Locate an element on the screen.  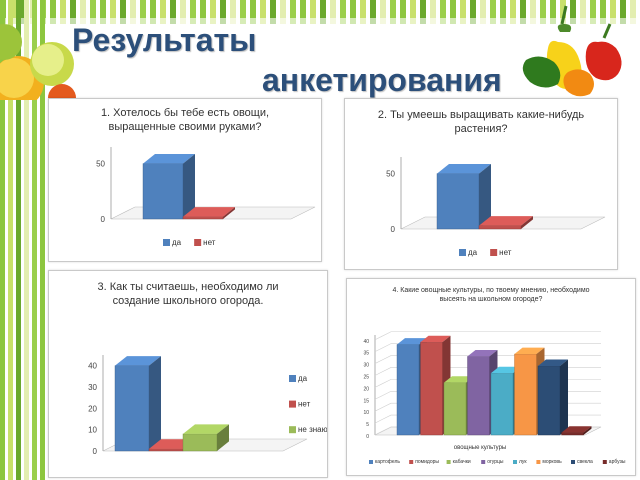
chart-plot: 0 10 20 30 40 да нет не знаю is located at coordinates (207, 405).